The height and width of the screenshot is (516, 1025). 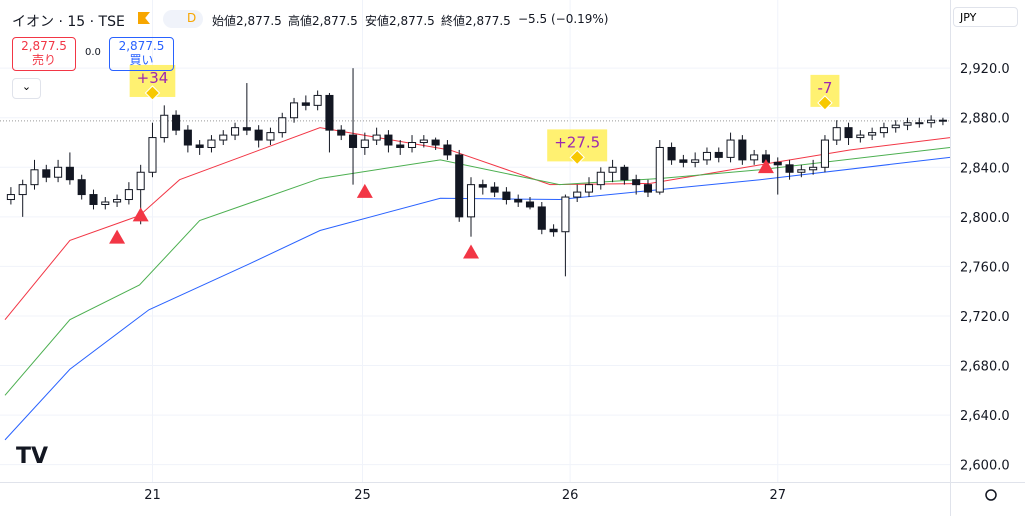 I want to click on annotation: +27.5, so click(x=577, y=147).